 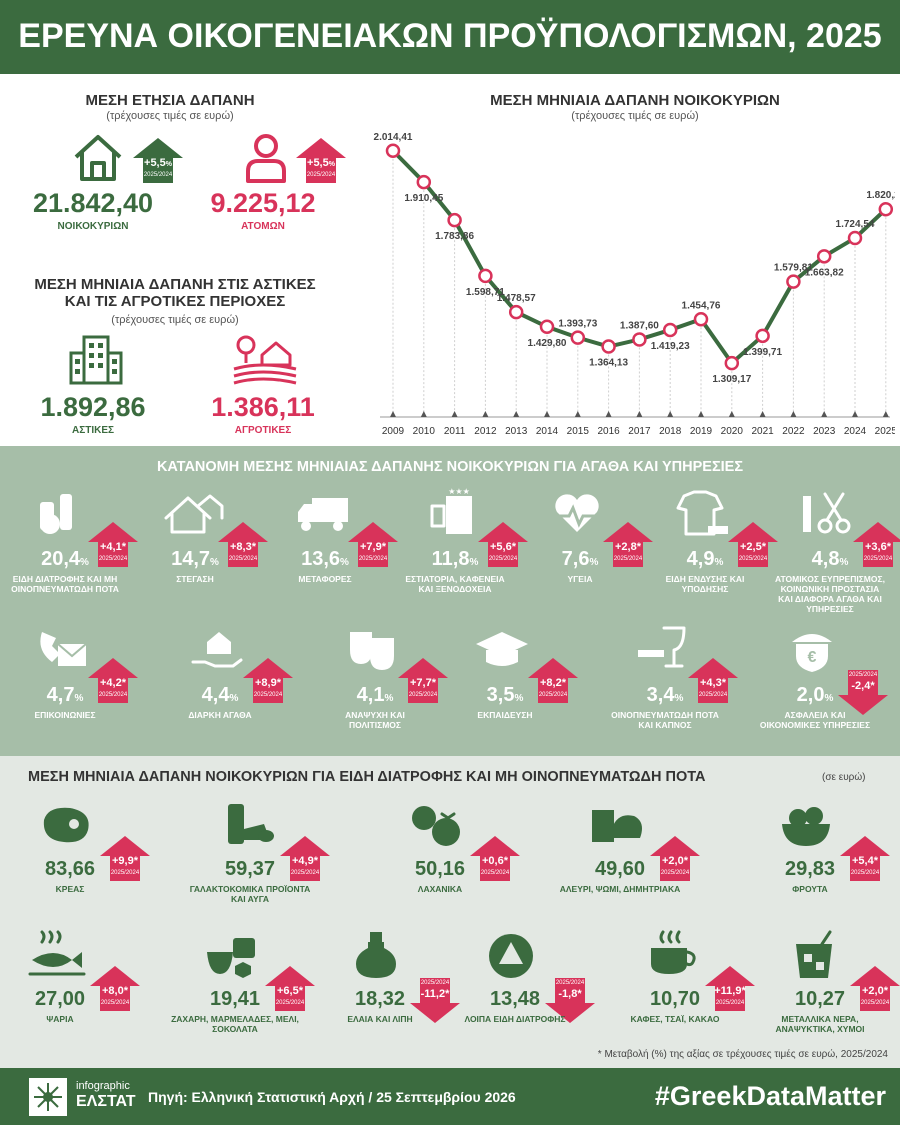 I want to click on x-tick-label: 2012, so click(x=485, y=431).